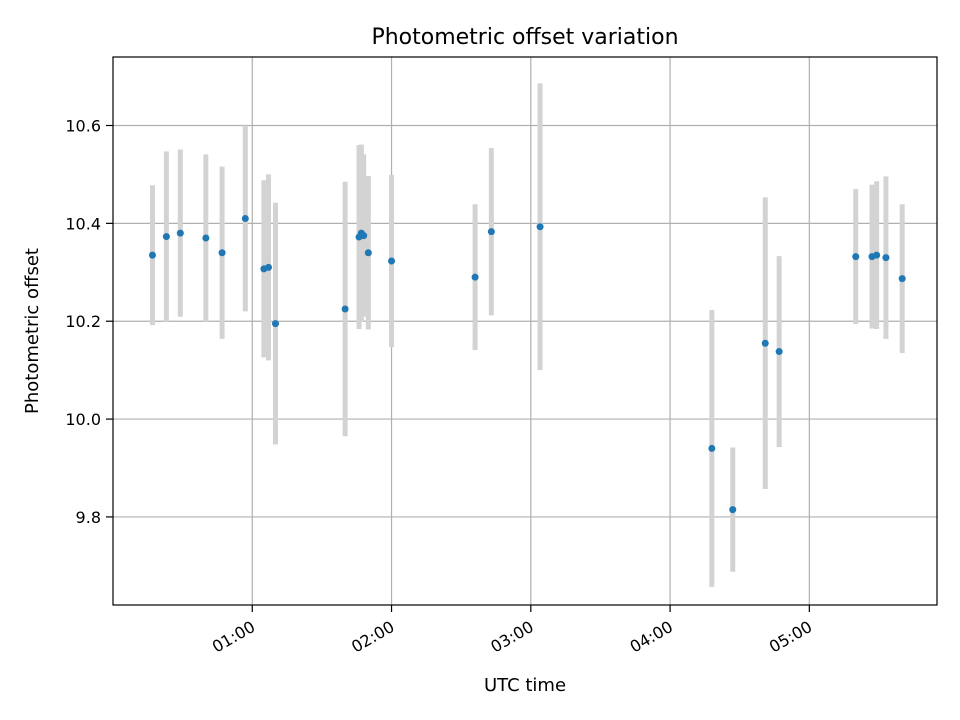 The width and height of the screenshot is (960, 720). I want to click on y-tick-label: 10.6, so click(83, 126).